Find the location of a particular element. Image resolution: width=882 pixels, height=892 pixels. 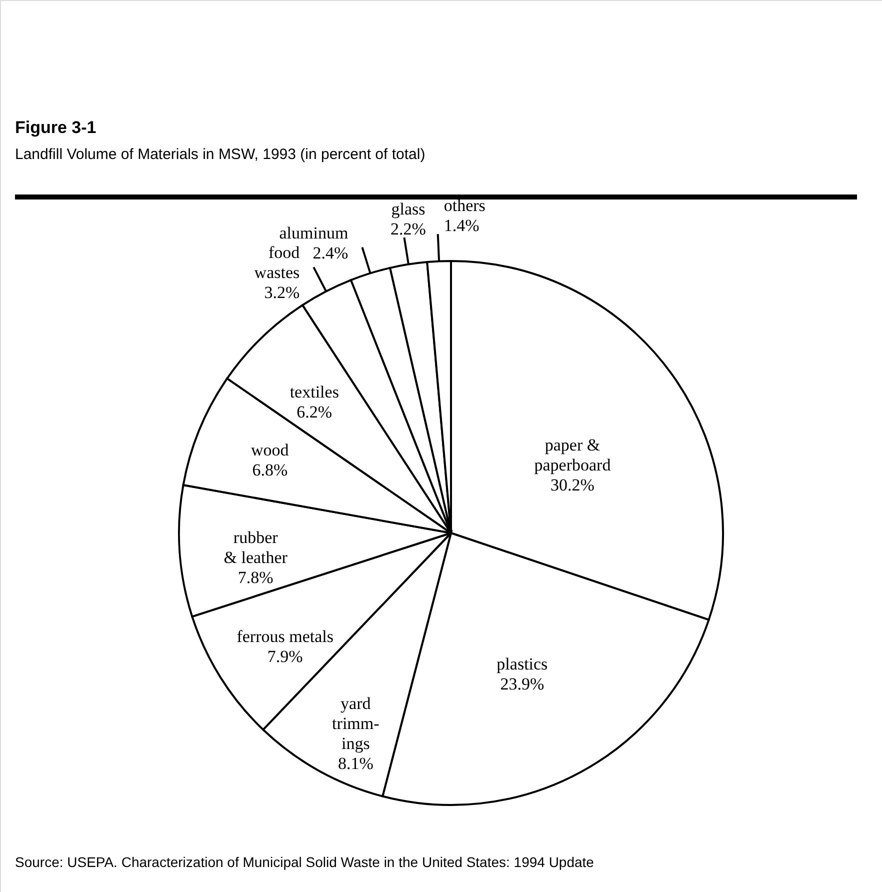

chart-subtitle: Landfill Volume of Materials in MSW, 1993 (in percent of total) is located at coordinates (220, 154).